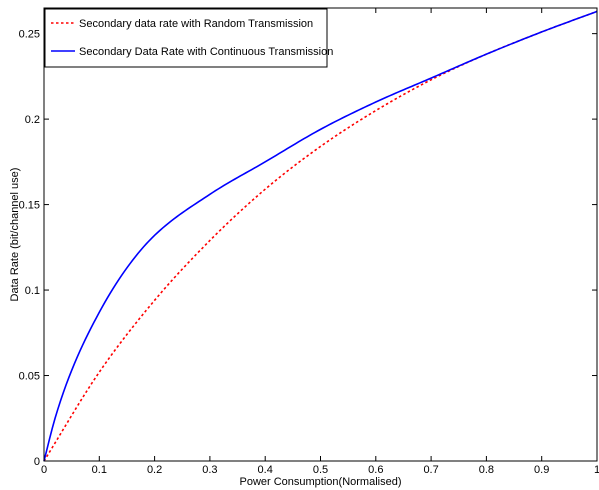 This screenshot has height=490, width=599. Describe the element at coordinates (265, 470) in the screenshot. I see `x-tick-label: 0.4` at that location.